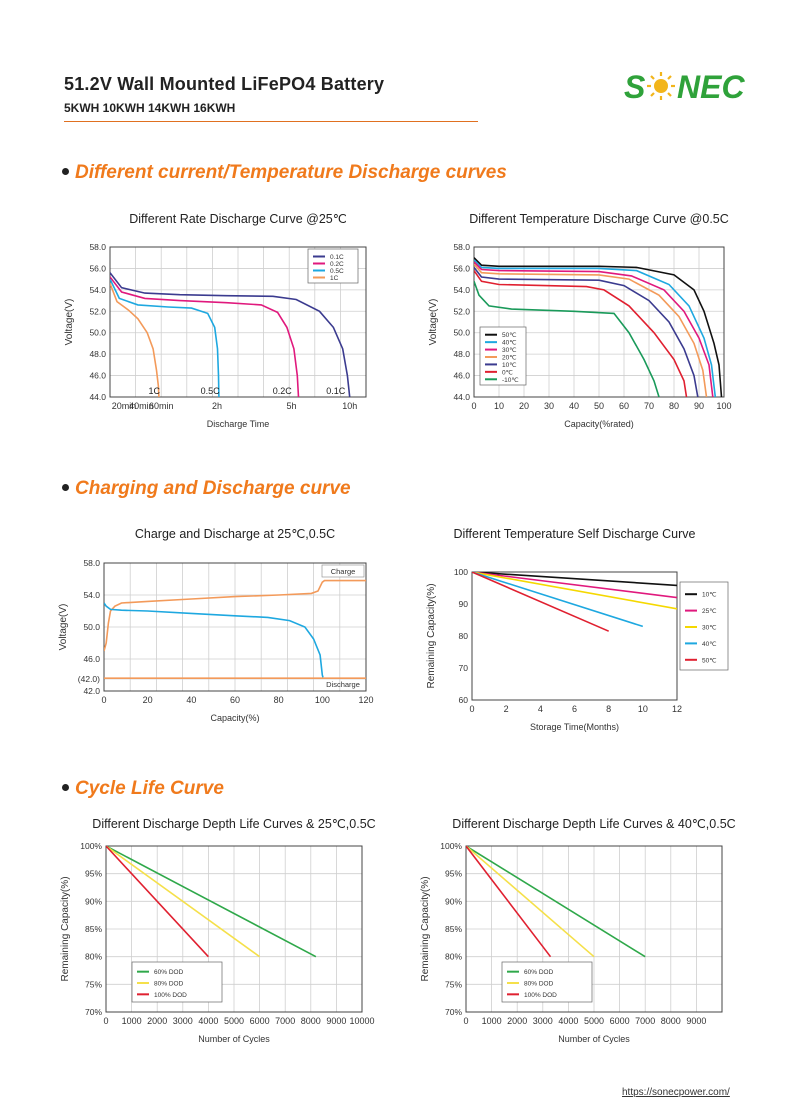  I want to click on bullet-icon, so click(65, 788).